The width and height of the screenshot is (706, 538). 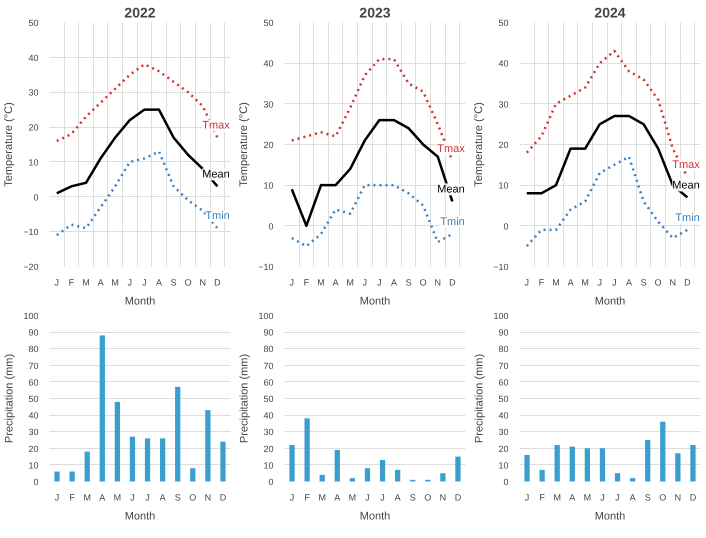 I want to click on y-tick-label: 0, so click(x=271, y=482).